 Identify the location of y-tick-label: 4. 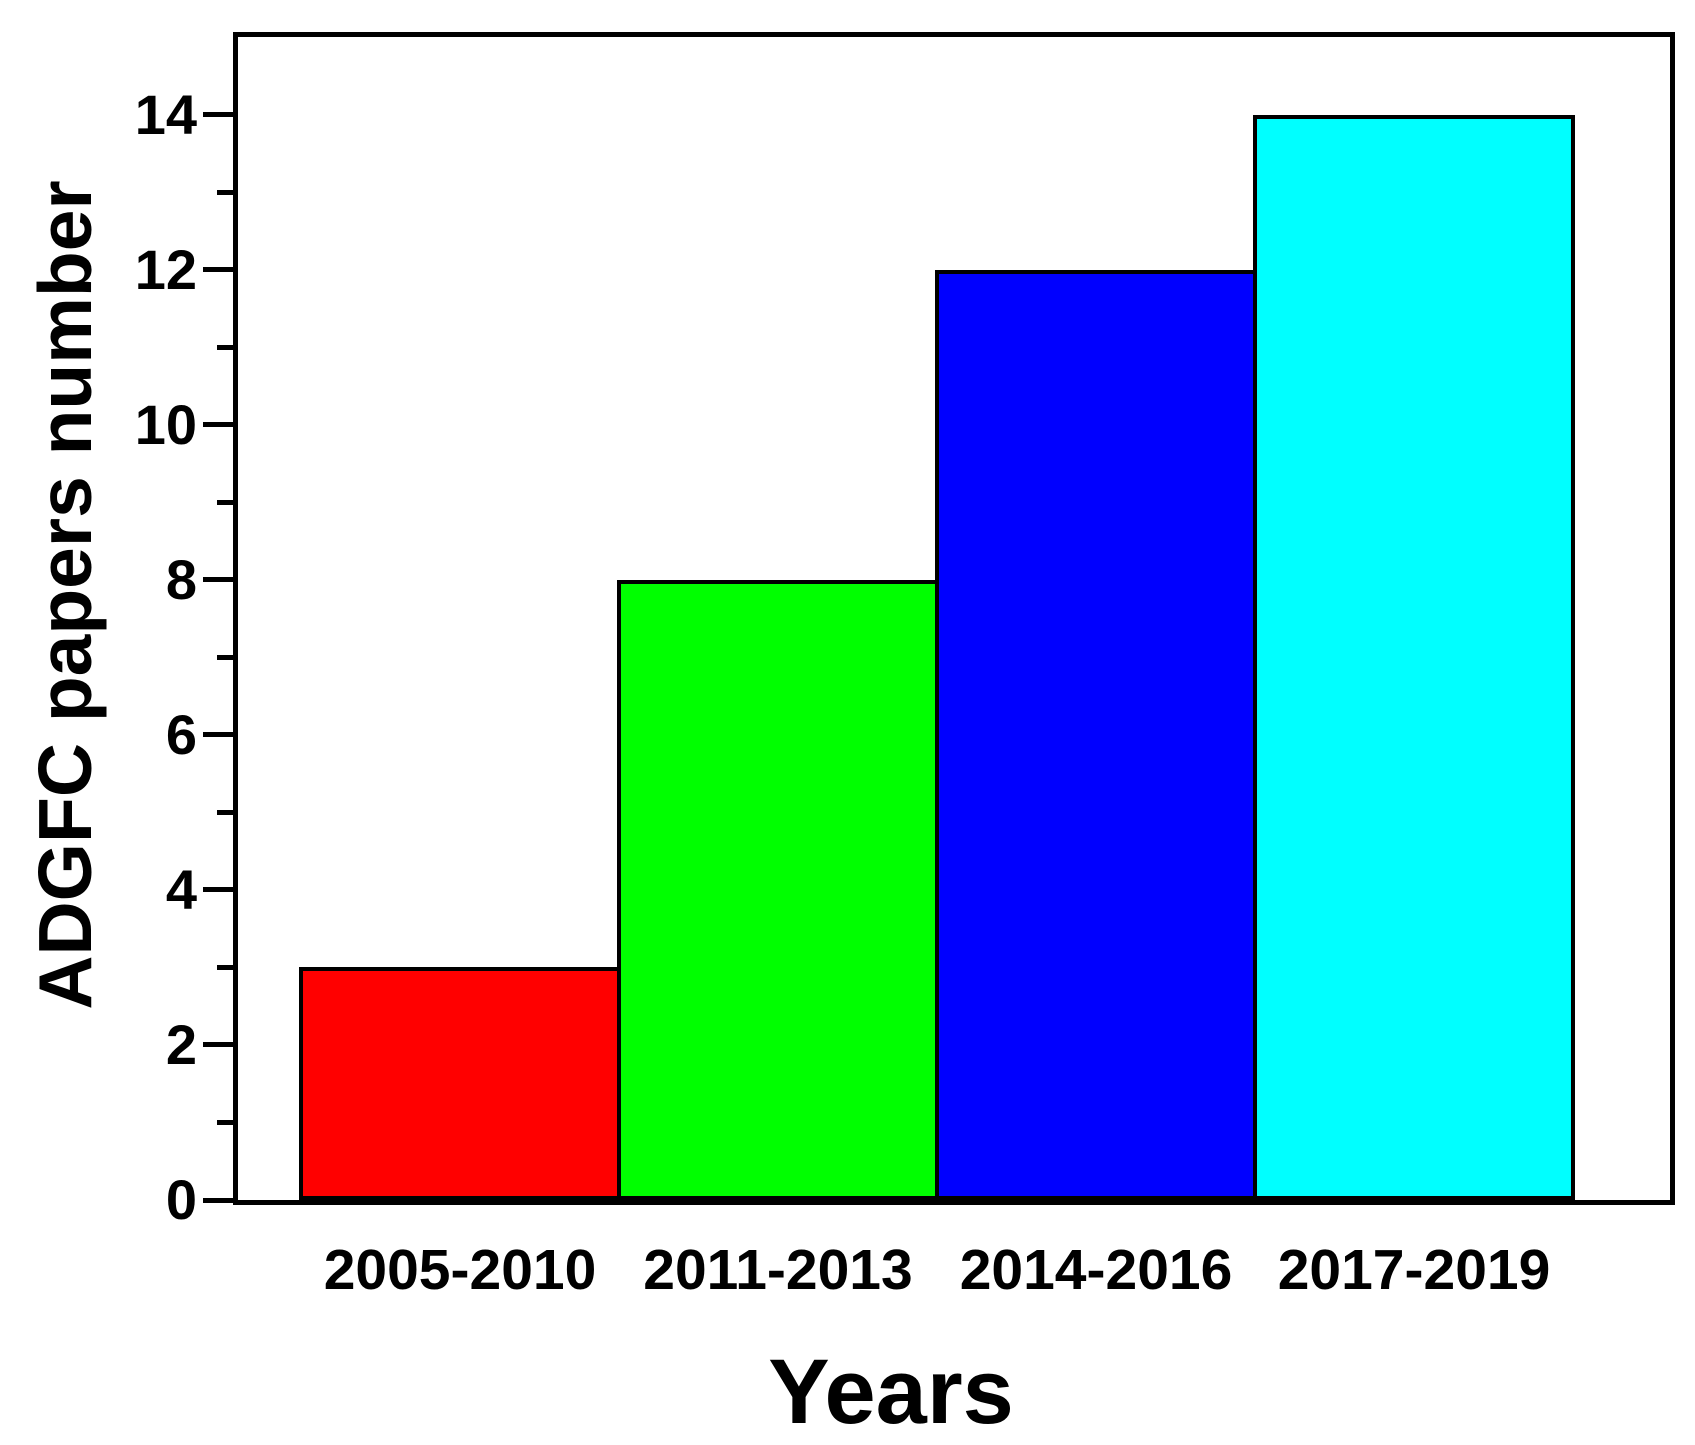
(181, 889).